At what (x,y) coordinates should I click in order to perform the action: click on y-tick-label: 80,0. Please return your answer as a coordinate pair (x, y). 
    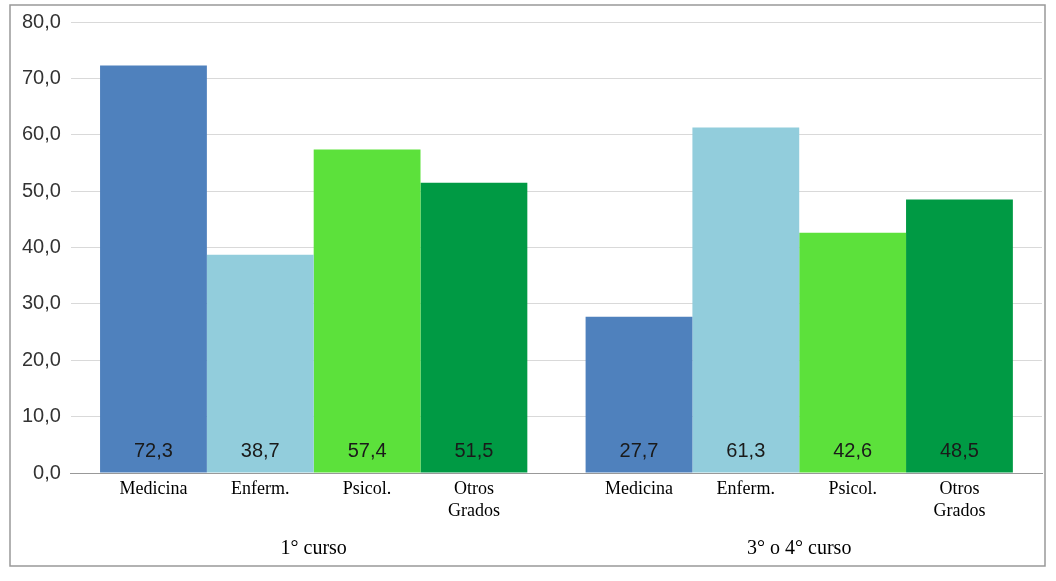
    Looking at the image, I should click on (41, 20).